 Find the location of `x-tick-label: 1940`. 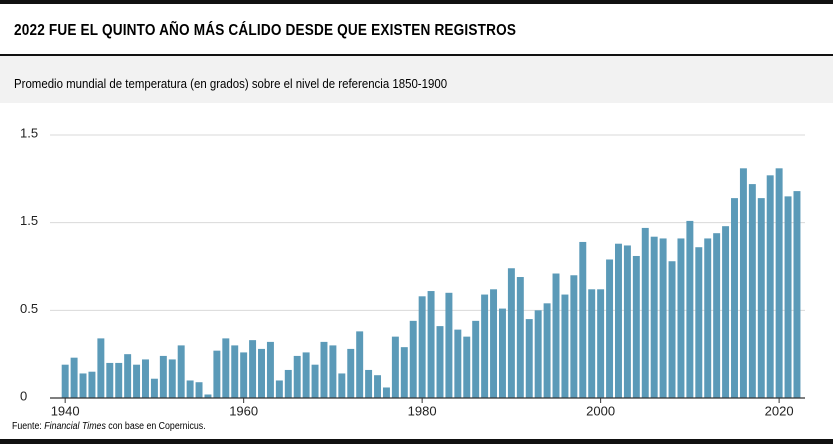

x-tick-label: 1940 is located at coordinates (65, 410).